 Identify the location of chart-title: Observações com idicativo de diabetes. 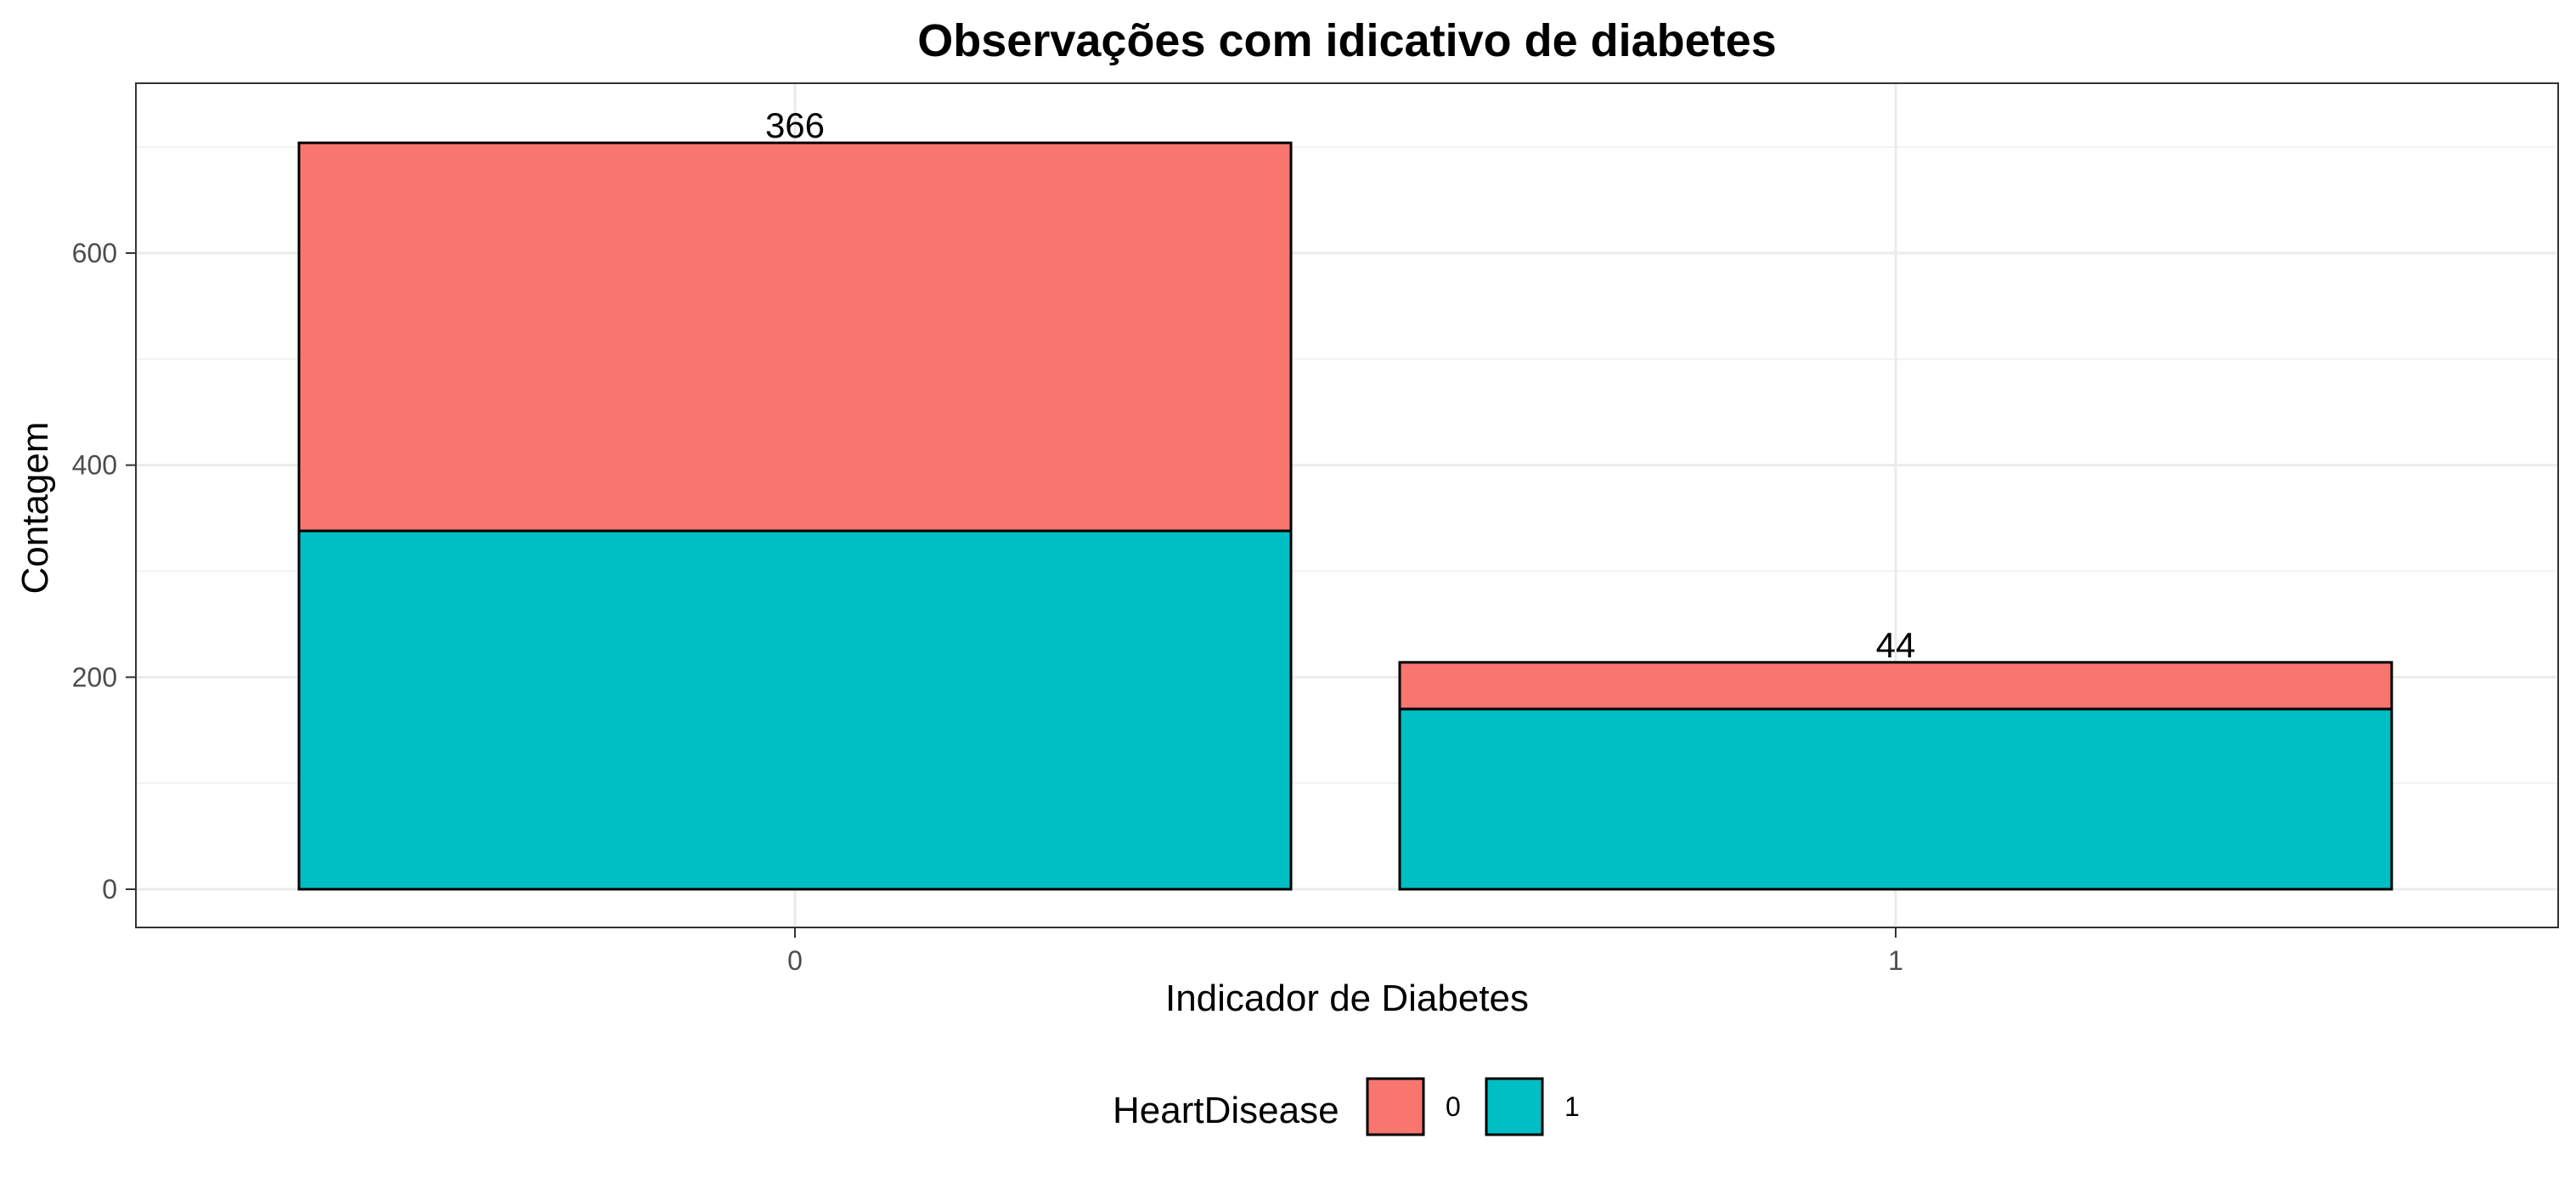
(1346, 40).